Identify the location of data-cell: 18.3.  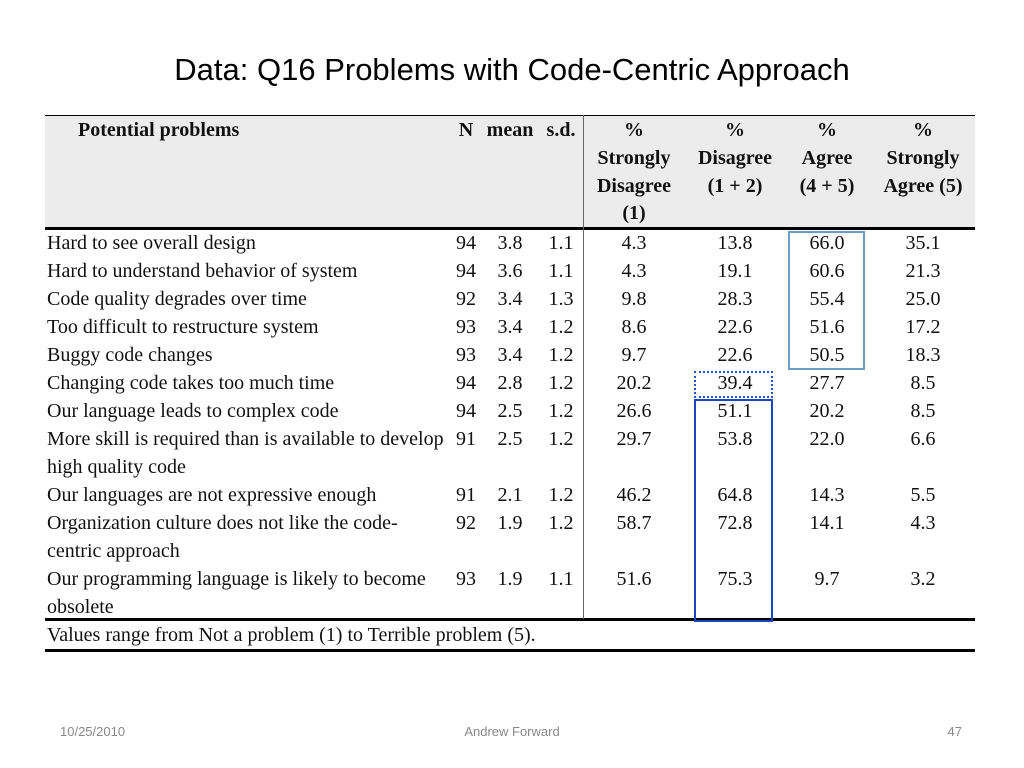
(923, 355).